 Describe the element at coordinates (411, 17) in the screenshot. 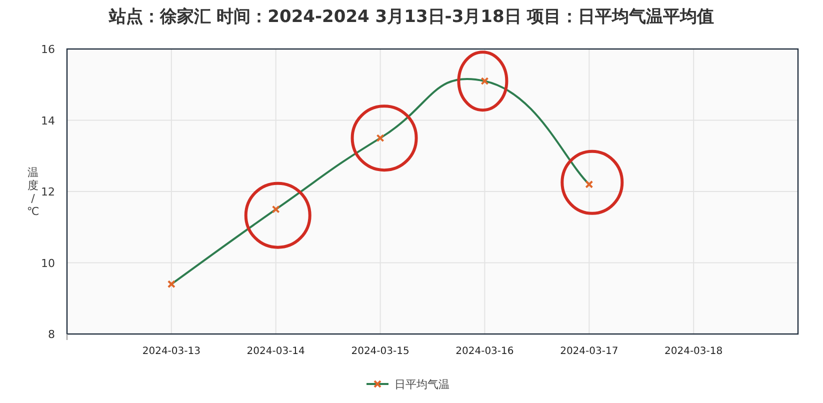

I see `chart-title: 站点：徐家汇 时间：2024-2024 3月13日-3月18日 项目：日平均气温平均值` at that location.